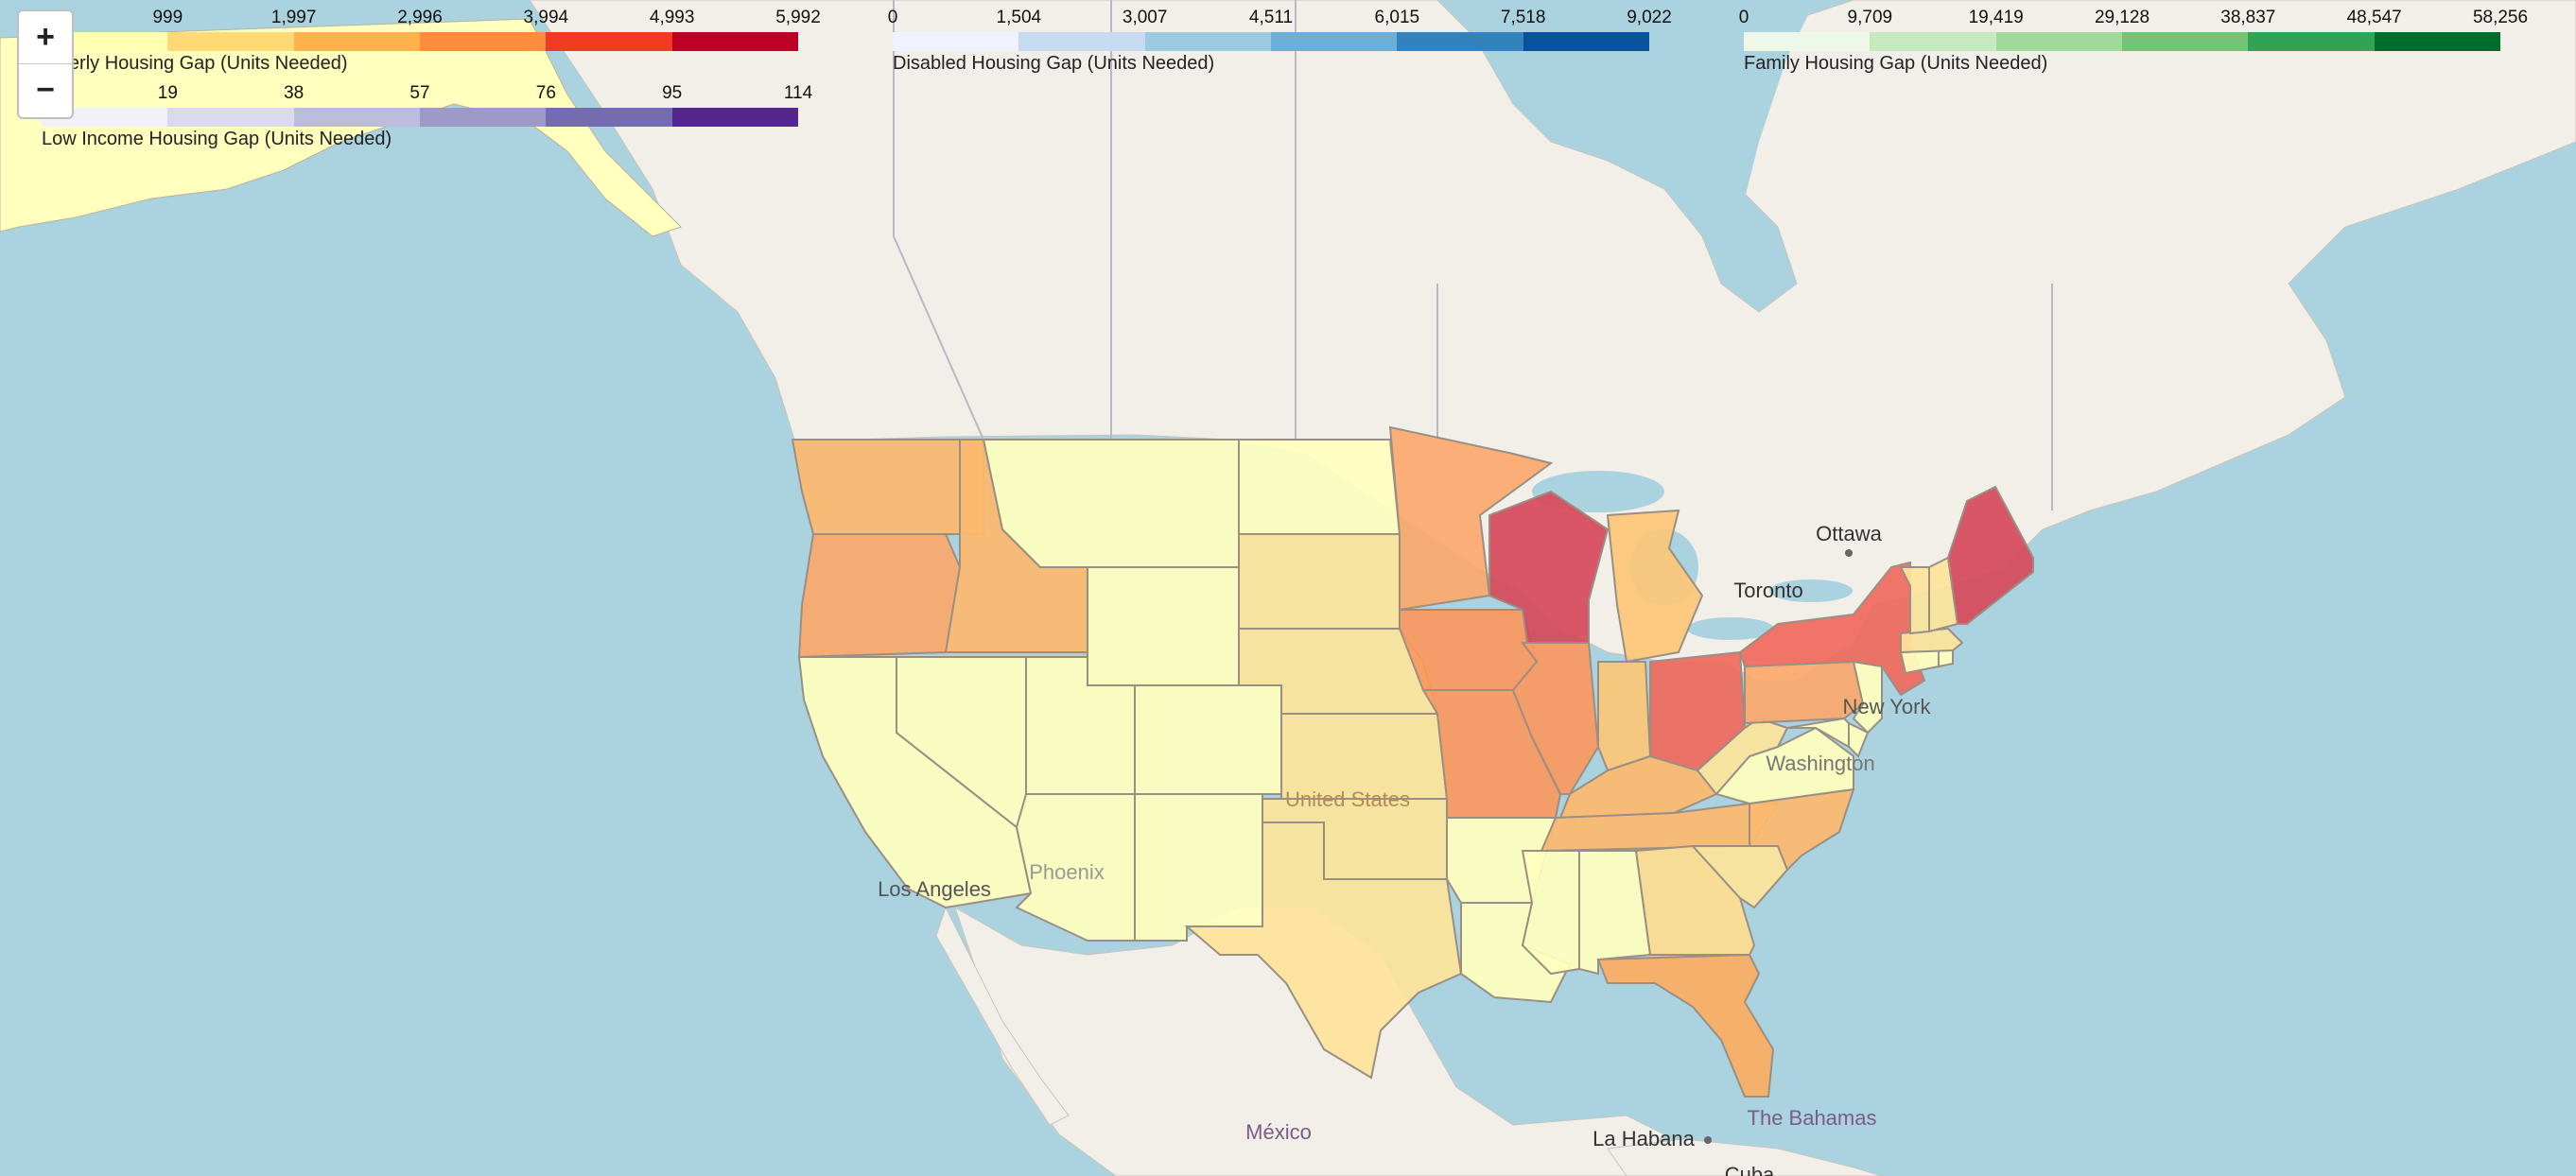 Image resolution: width=2576 pixels, height=1176 pixels. Describe the element at coordinates (798, 17) in the screenshot. I see `legend-tick-label: 5,992` at that location.